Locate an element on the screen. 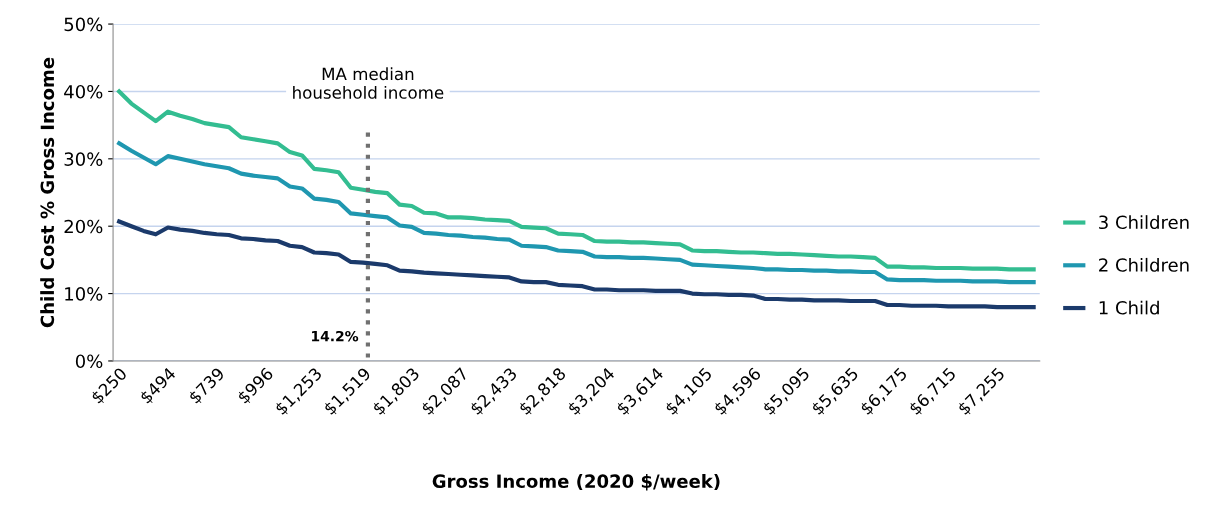 This screenshot has height=512, width=1229. x-axis-title: Gross Income (2020 $/week) is located at coordinates (576, 482).